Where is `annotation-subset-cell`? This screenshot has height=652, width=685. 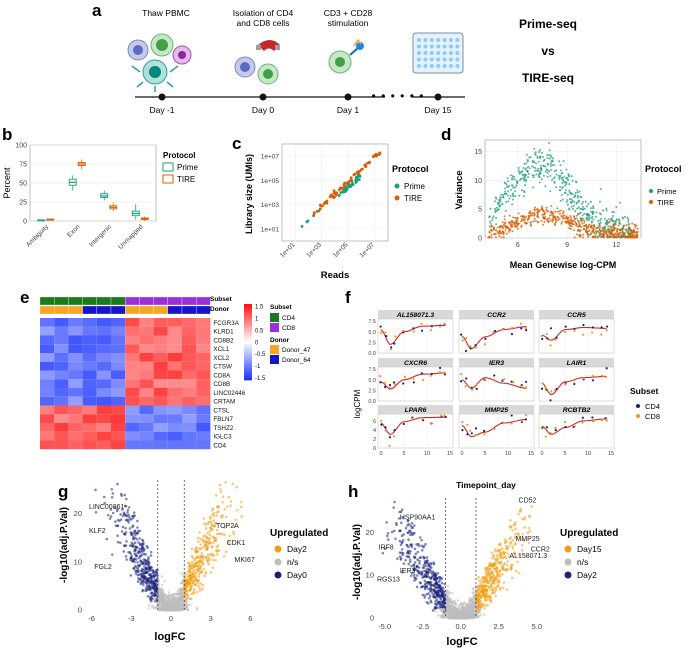
annotation-subset-cell is located at coordinates (146, 301).